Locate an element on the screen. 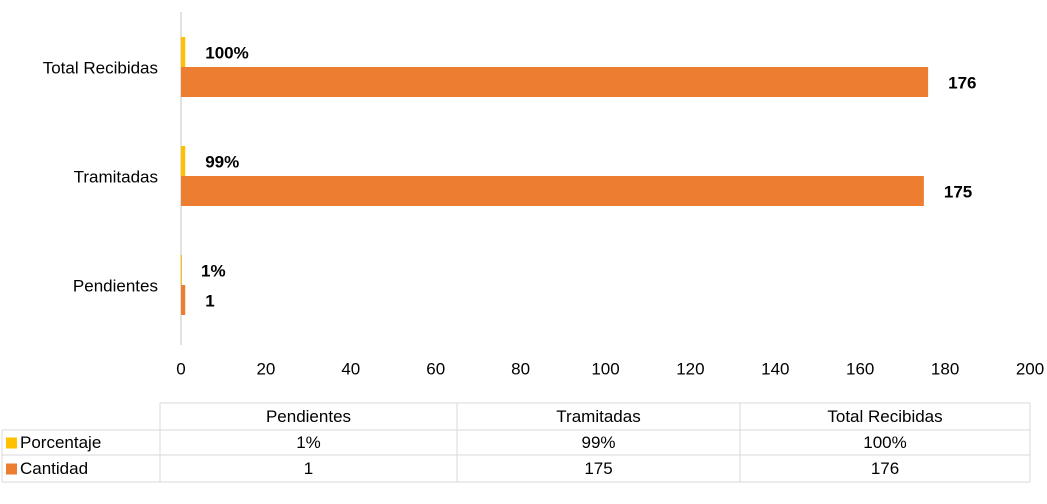  legend-label: Cantidad is located at coordinates (54, 468).